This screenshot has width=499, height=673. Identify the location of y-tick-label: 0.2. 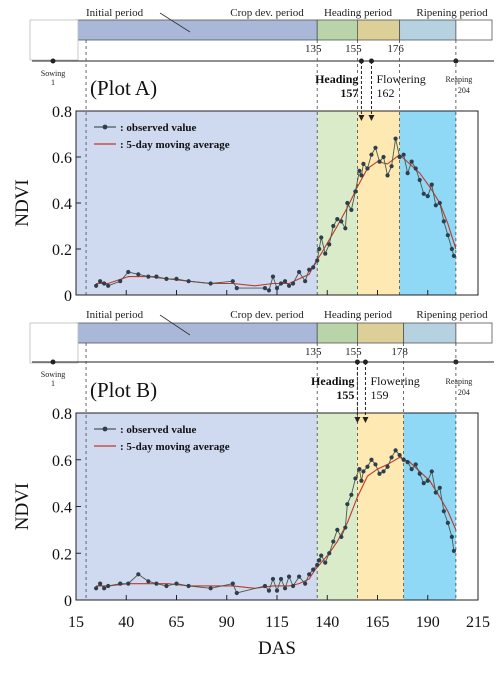
(62, 250).